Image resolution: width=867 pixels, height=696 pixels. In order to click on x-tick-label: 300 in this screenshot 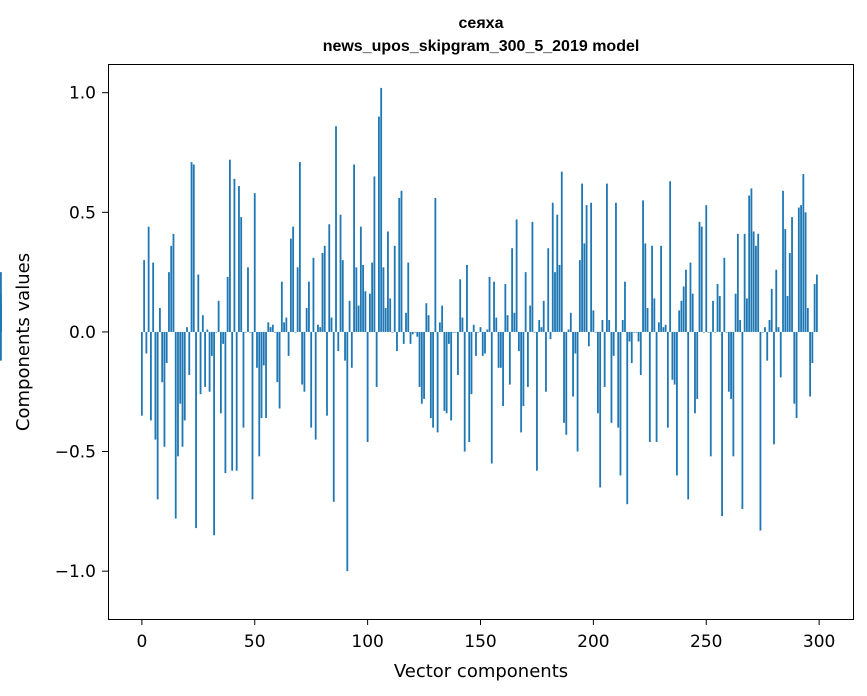, I will do `click(819, 642)`.